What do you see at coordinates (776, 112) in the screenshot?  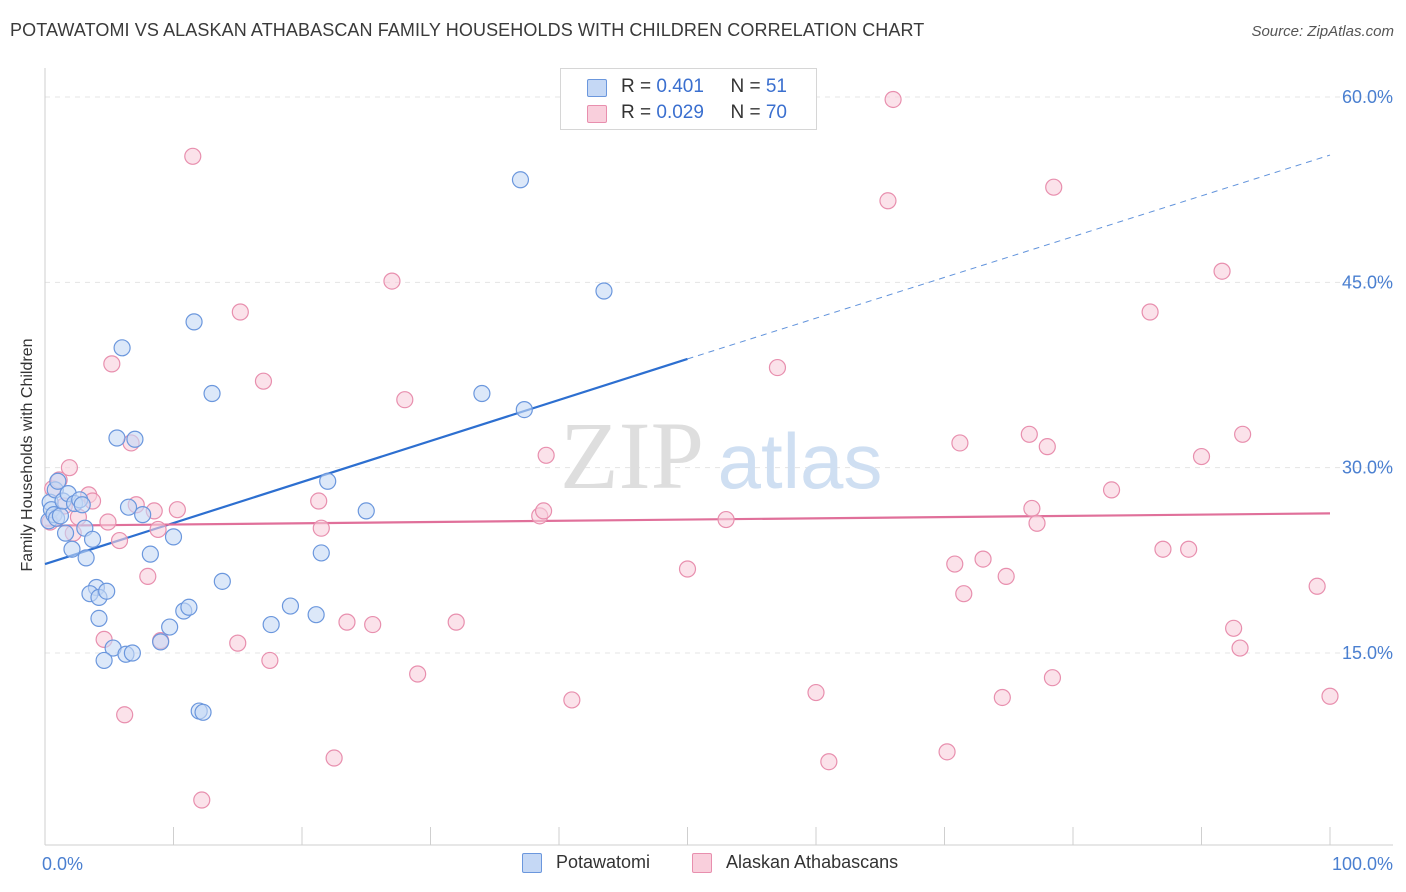 I see `legend-n-value: 70` at bounding box center [776, 112].